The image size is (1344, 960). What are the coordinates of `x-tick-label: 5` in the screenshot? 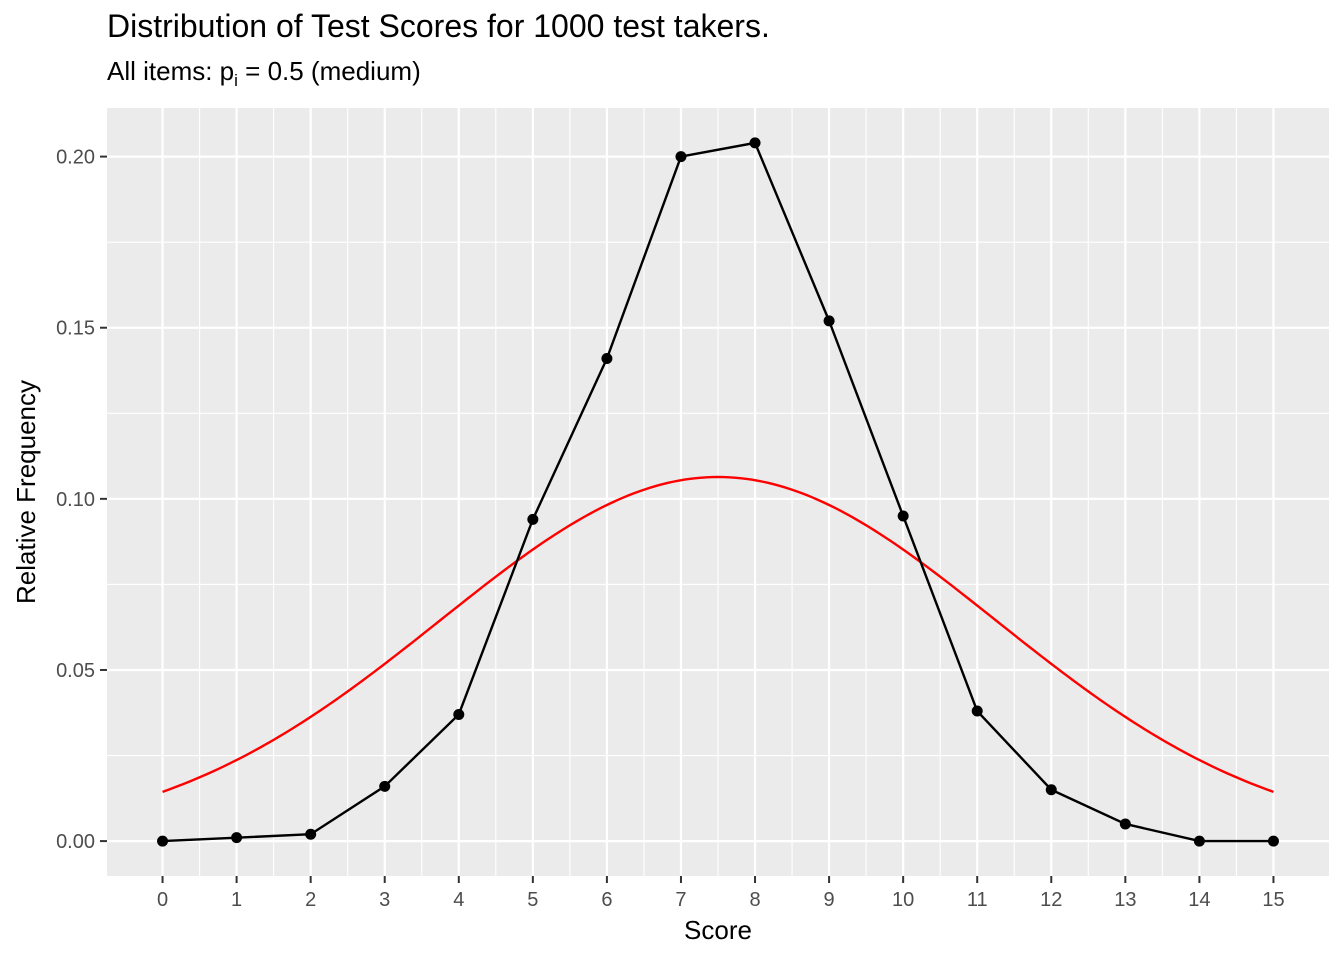 It's located at (532, 900).